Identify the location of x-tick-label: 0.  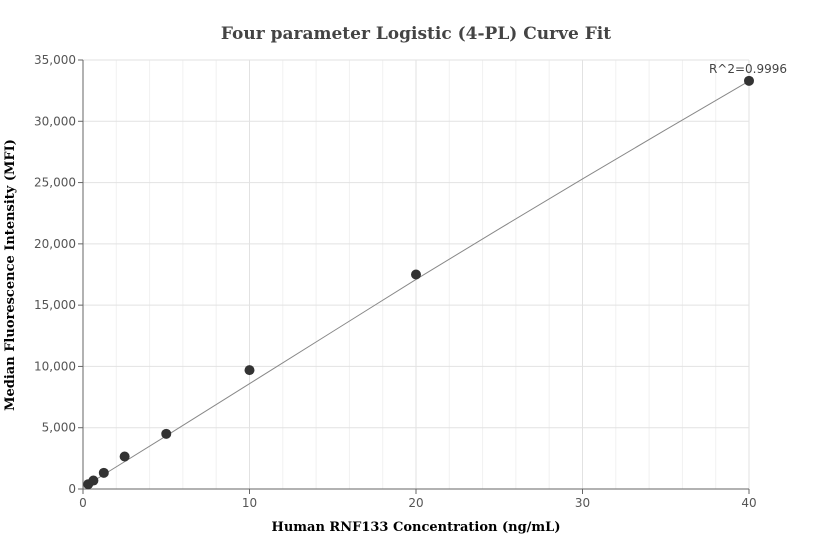
(83, 503).